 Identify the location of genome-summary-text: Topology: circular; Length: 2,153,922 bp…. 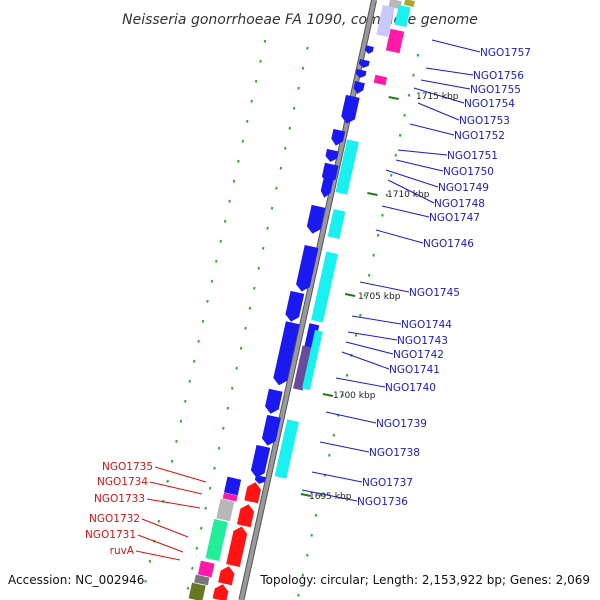
(425, 580).